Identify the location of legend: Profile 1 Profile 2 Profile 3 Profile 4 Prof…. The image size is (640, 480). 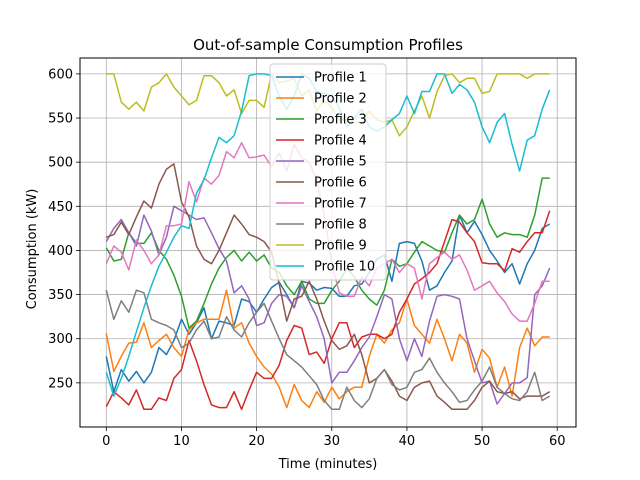
(328, 172).